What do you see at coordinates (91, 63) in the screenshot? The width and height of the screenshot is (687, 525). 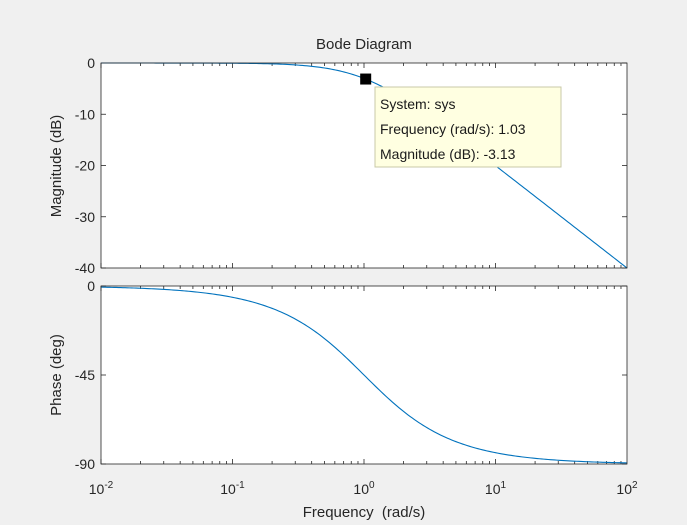 I see `magnitude-y-tick-label: 0` at bounding box center [91, 63].